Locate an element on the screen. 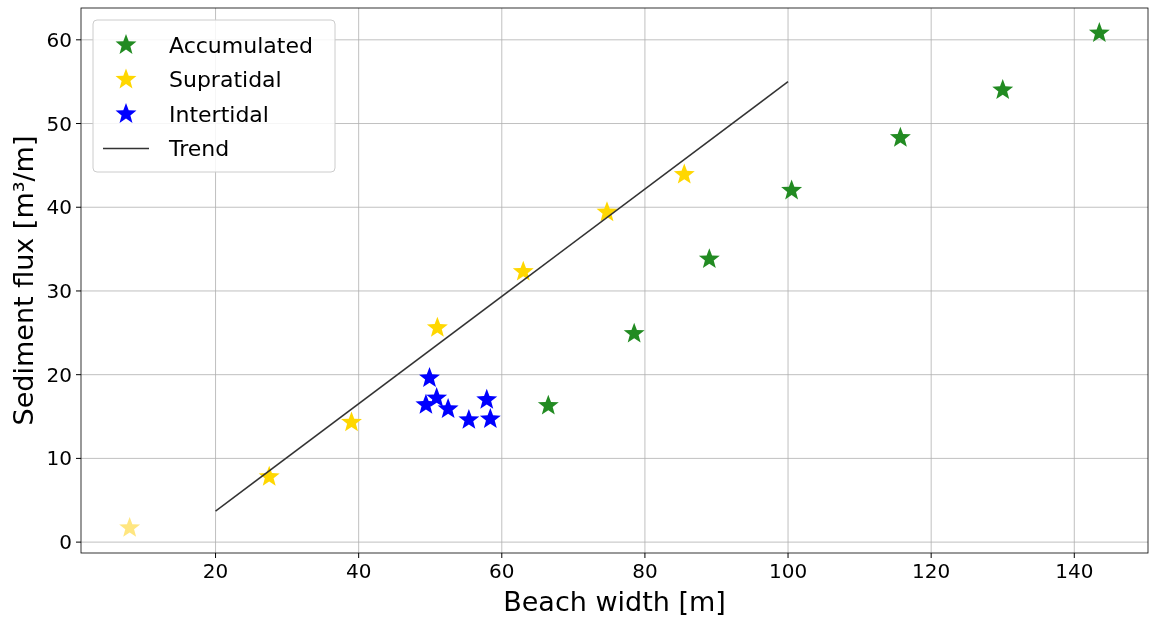  y-tick-label: 60 is located at coordinates (59, 39).